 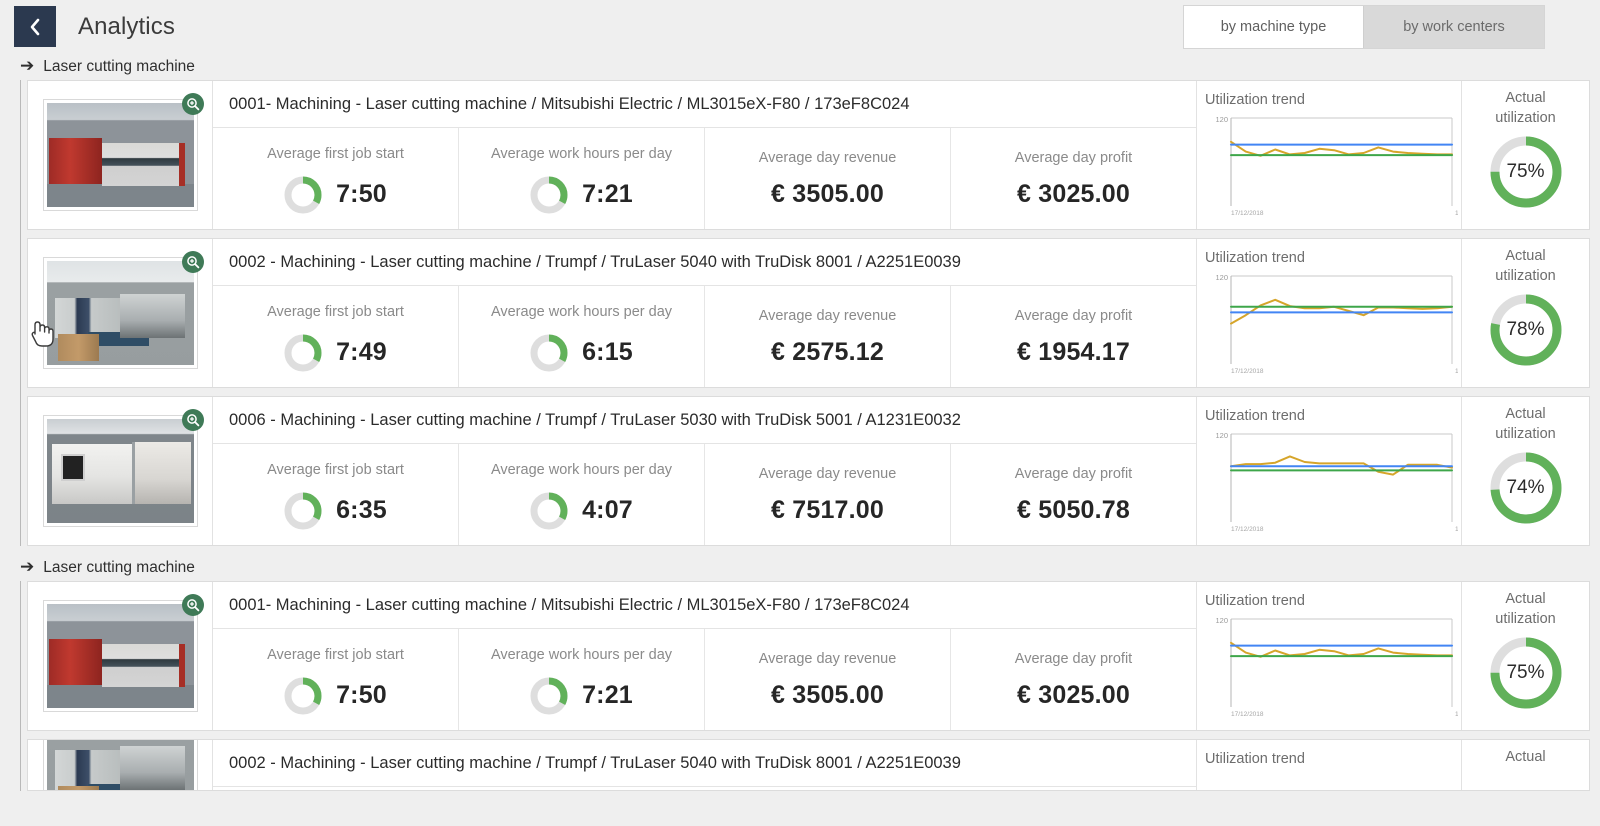 What do you see at coordinates (607, 352) in the screenshot?
I see `metric-value: 6:15` at bounding box center [607, 352].